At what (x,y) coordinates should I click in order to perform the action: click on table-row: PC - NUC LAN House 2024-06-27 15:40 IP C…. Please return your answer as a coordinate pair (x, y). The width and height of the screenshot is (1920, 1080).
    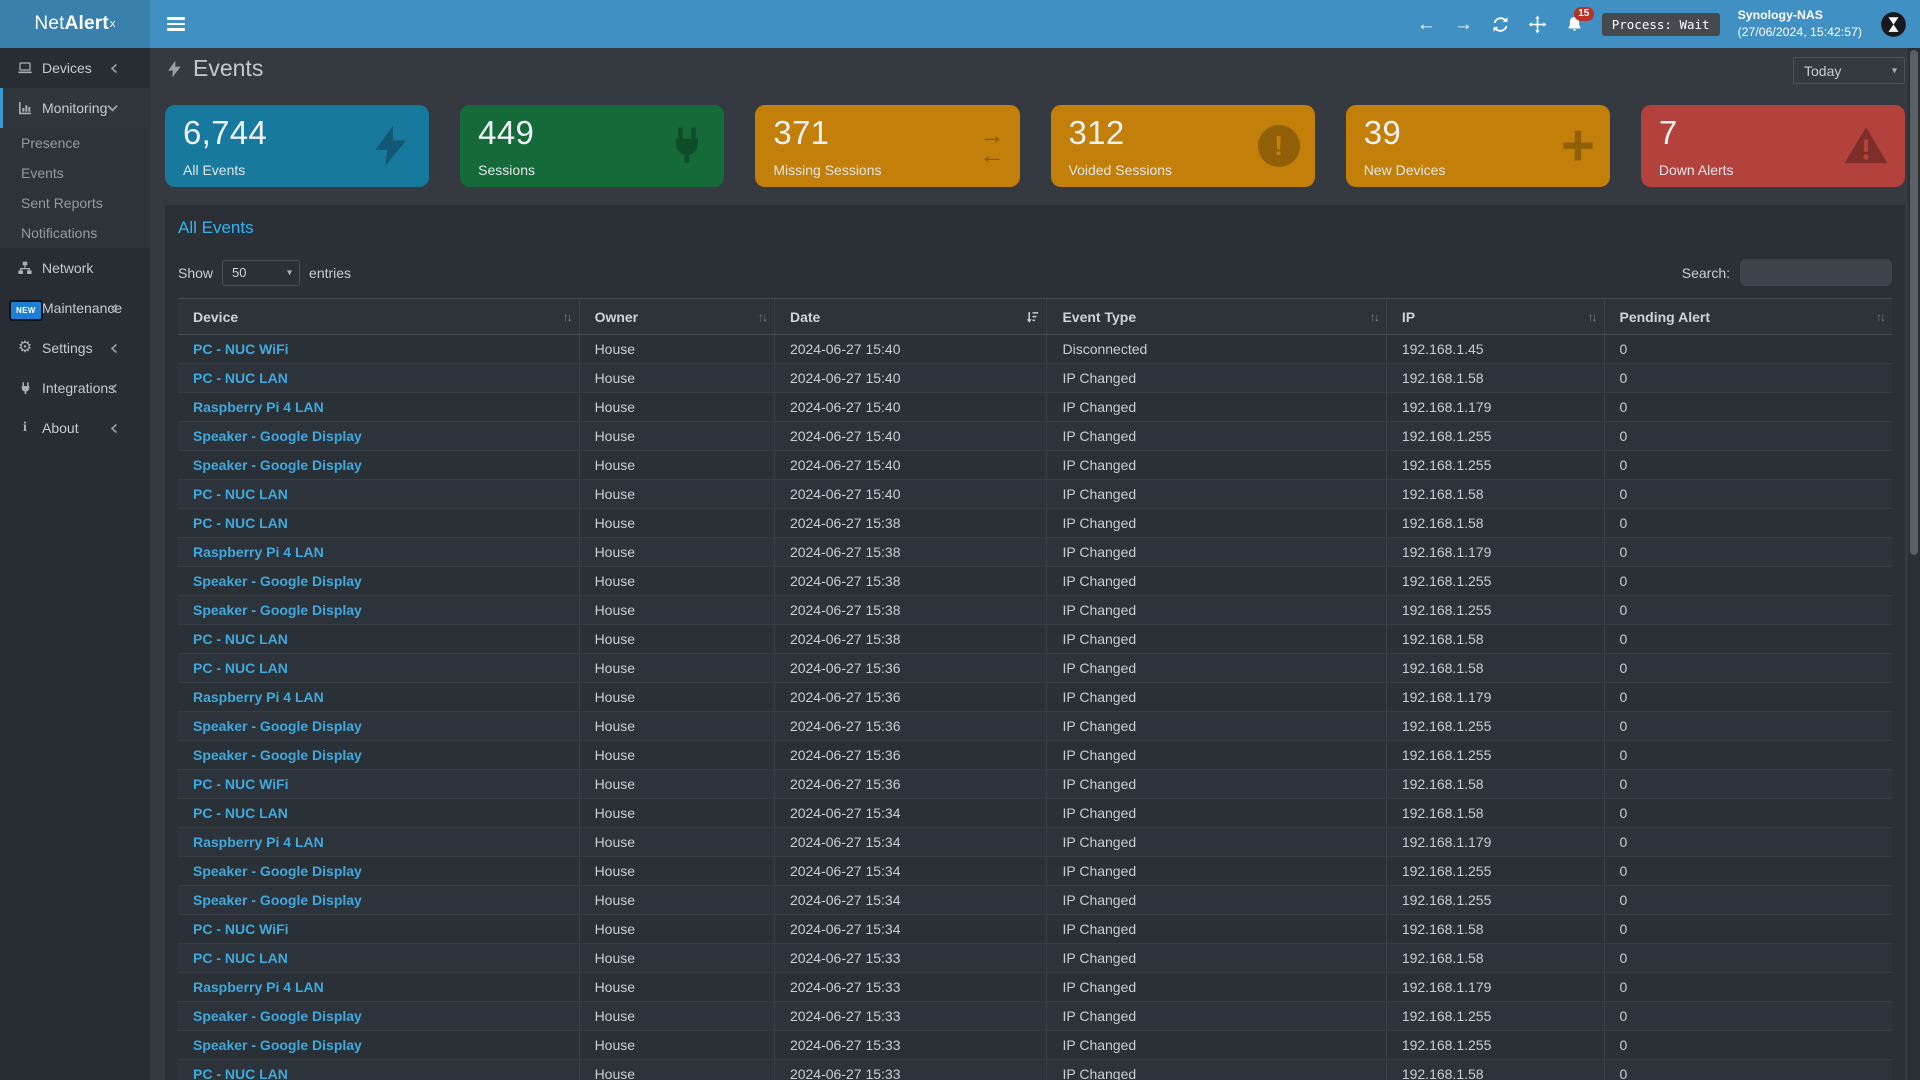
    Looking at the image, I should click on (1035, 378).